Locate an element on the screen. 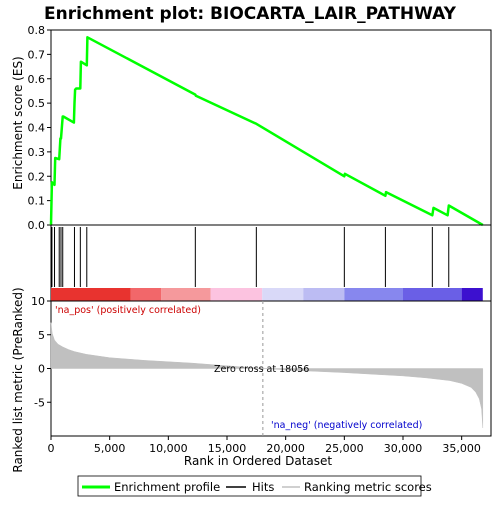 The width and height of the screenshot is (500, 505). es-y-tick-label: 0.6 is located at coordinates (37, 79).